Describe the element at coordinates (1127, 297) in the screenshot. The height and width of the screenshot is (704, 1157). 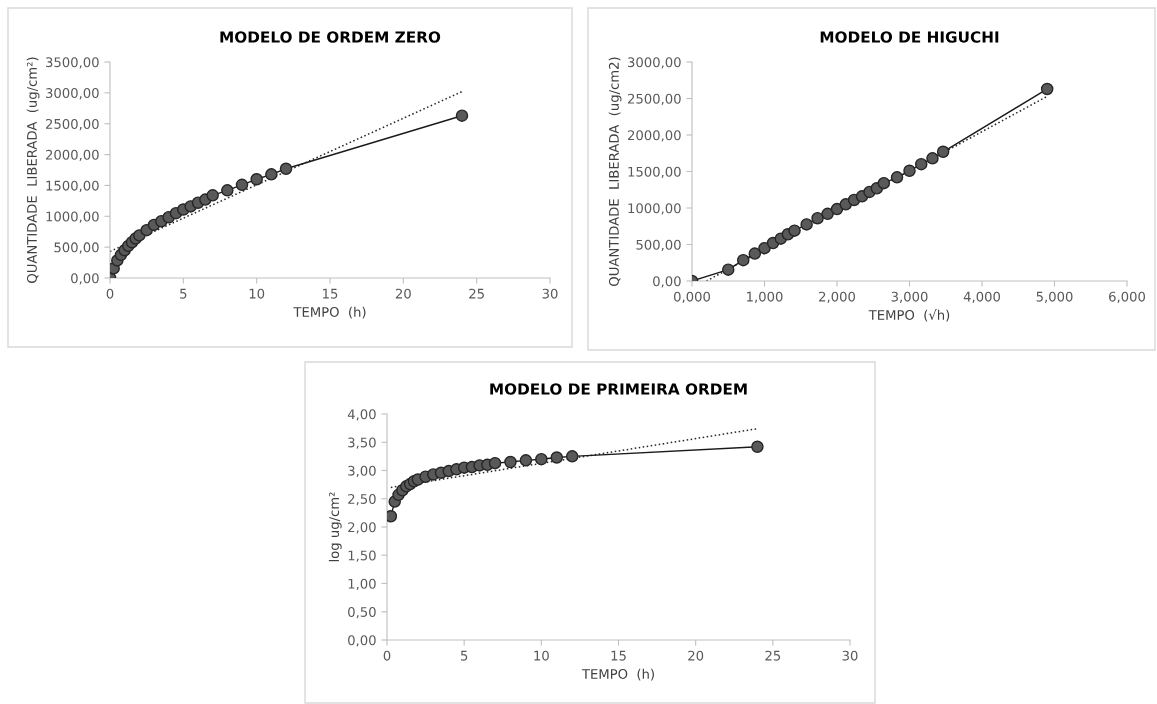
I see `x-tick-label: 6,000` at that location.